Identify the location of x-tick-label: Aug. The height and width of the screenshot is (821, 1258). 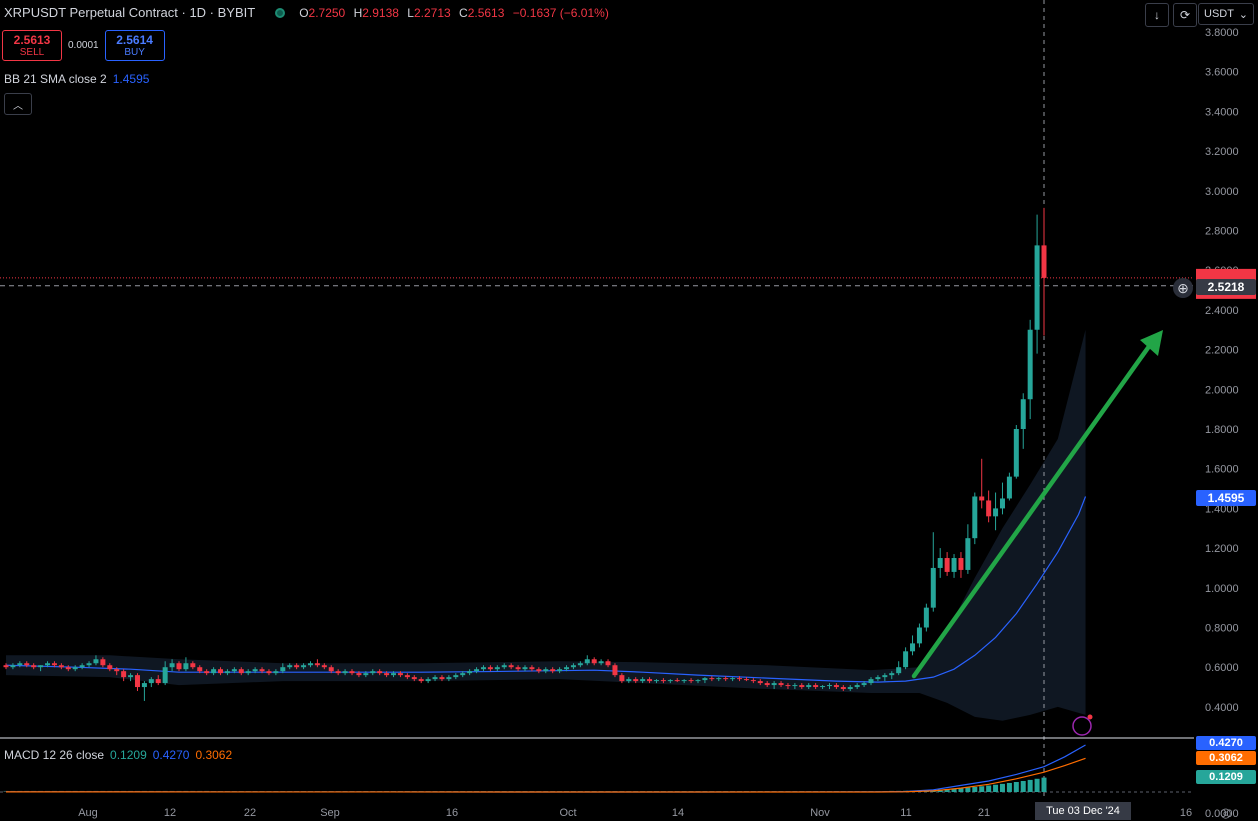
(88, 813).